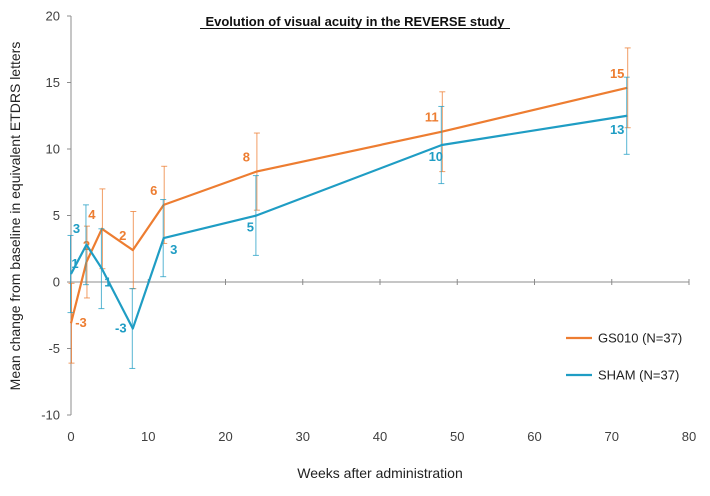 The width and height of the screenshot is (710, 496). Describe the element at coordinates (246, 157) in the screenshot. I see `data-label: 8` at that location.